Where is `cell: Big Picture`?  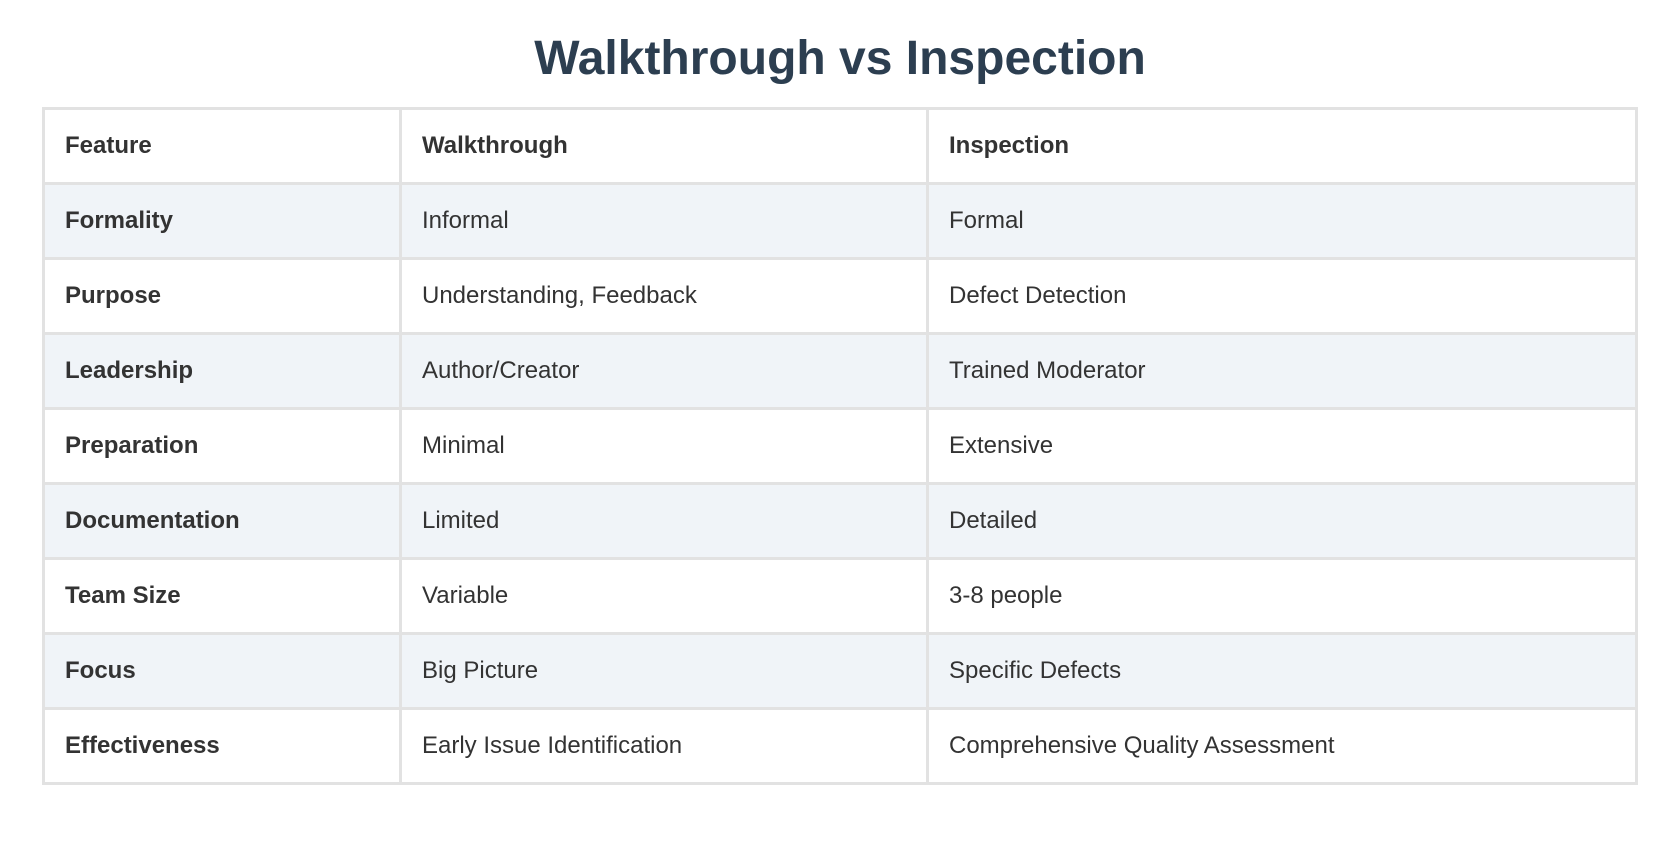 cell: Big Picture is located at coordinates (664, 671).